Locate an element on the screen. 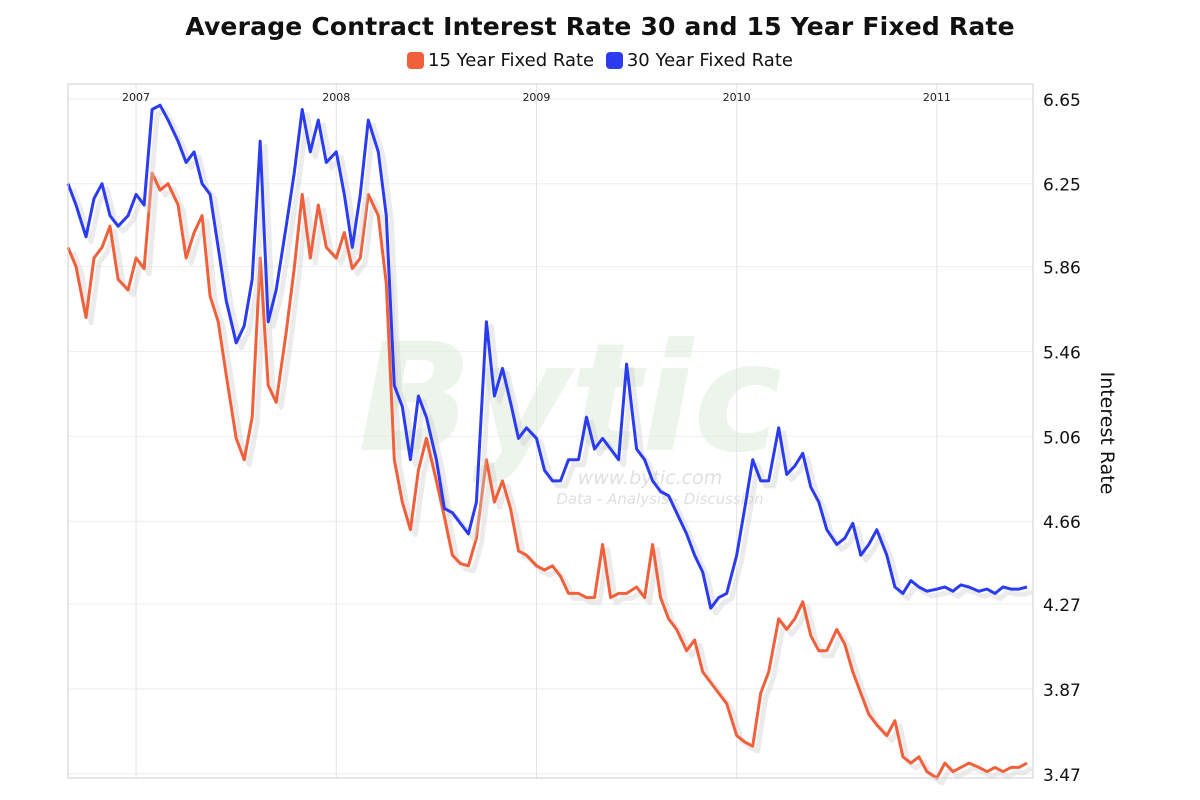 The height and width of the screenshot is (800, 1200). y-axis: 6.65 6.25 5.86 5.46 5.06 4.66 4.27 3.87 3.47 is located at coordinates (1062, 438).